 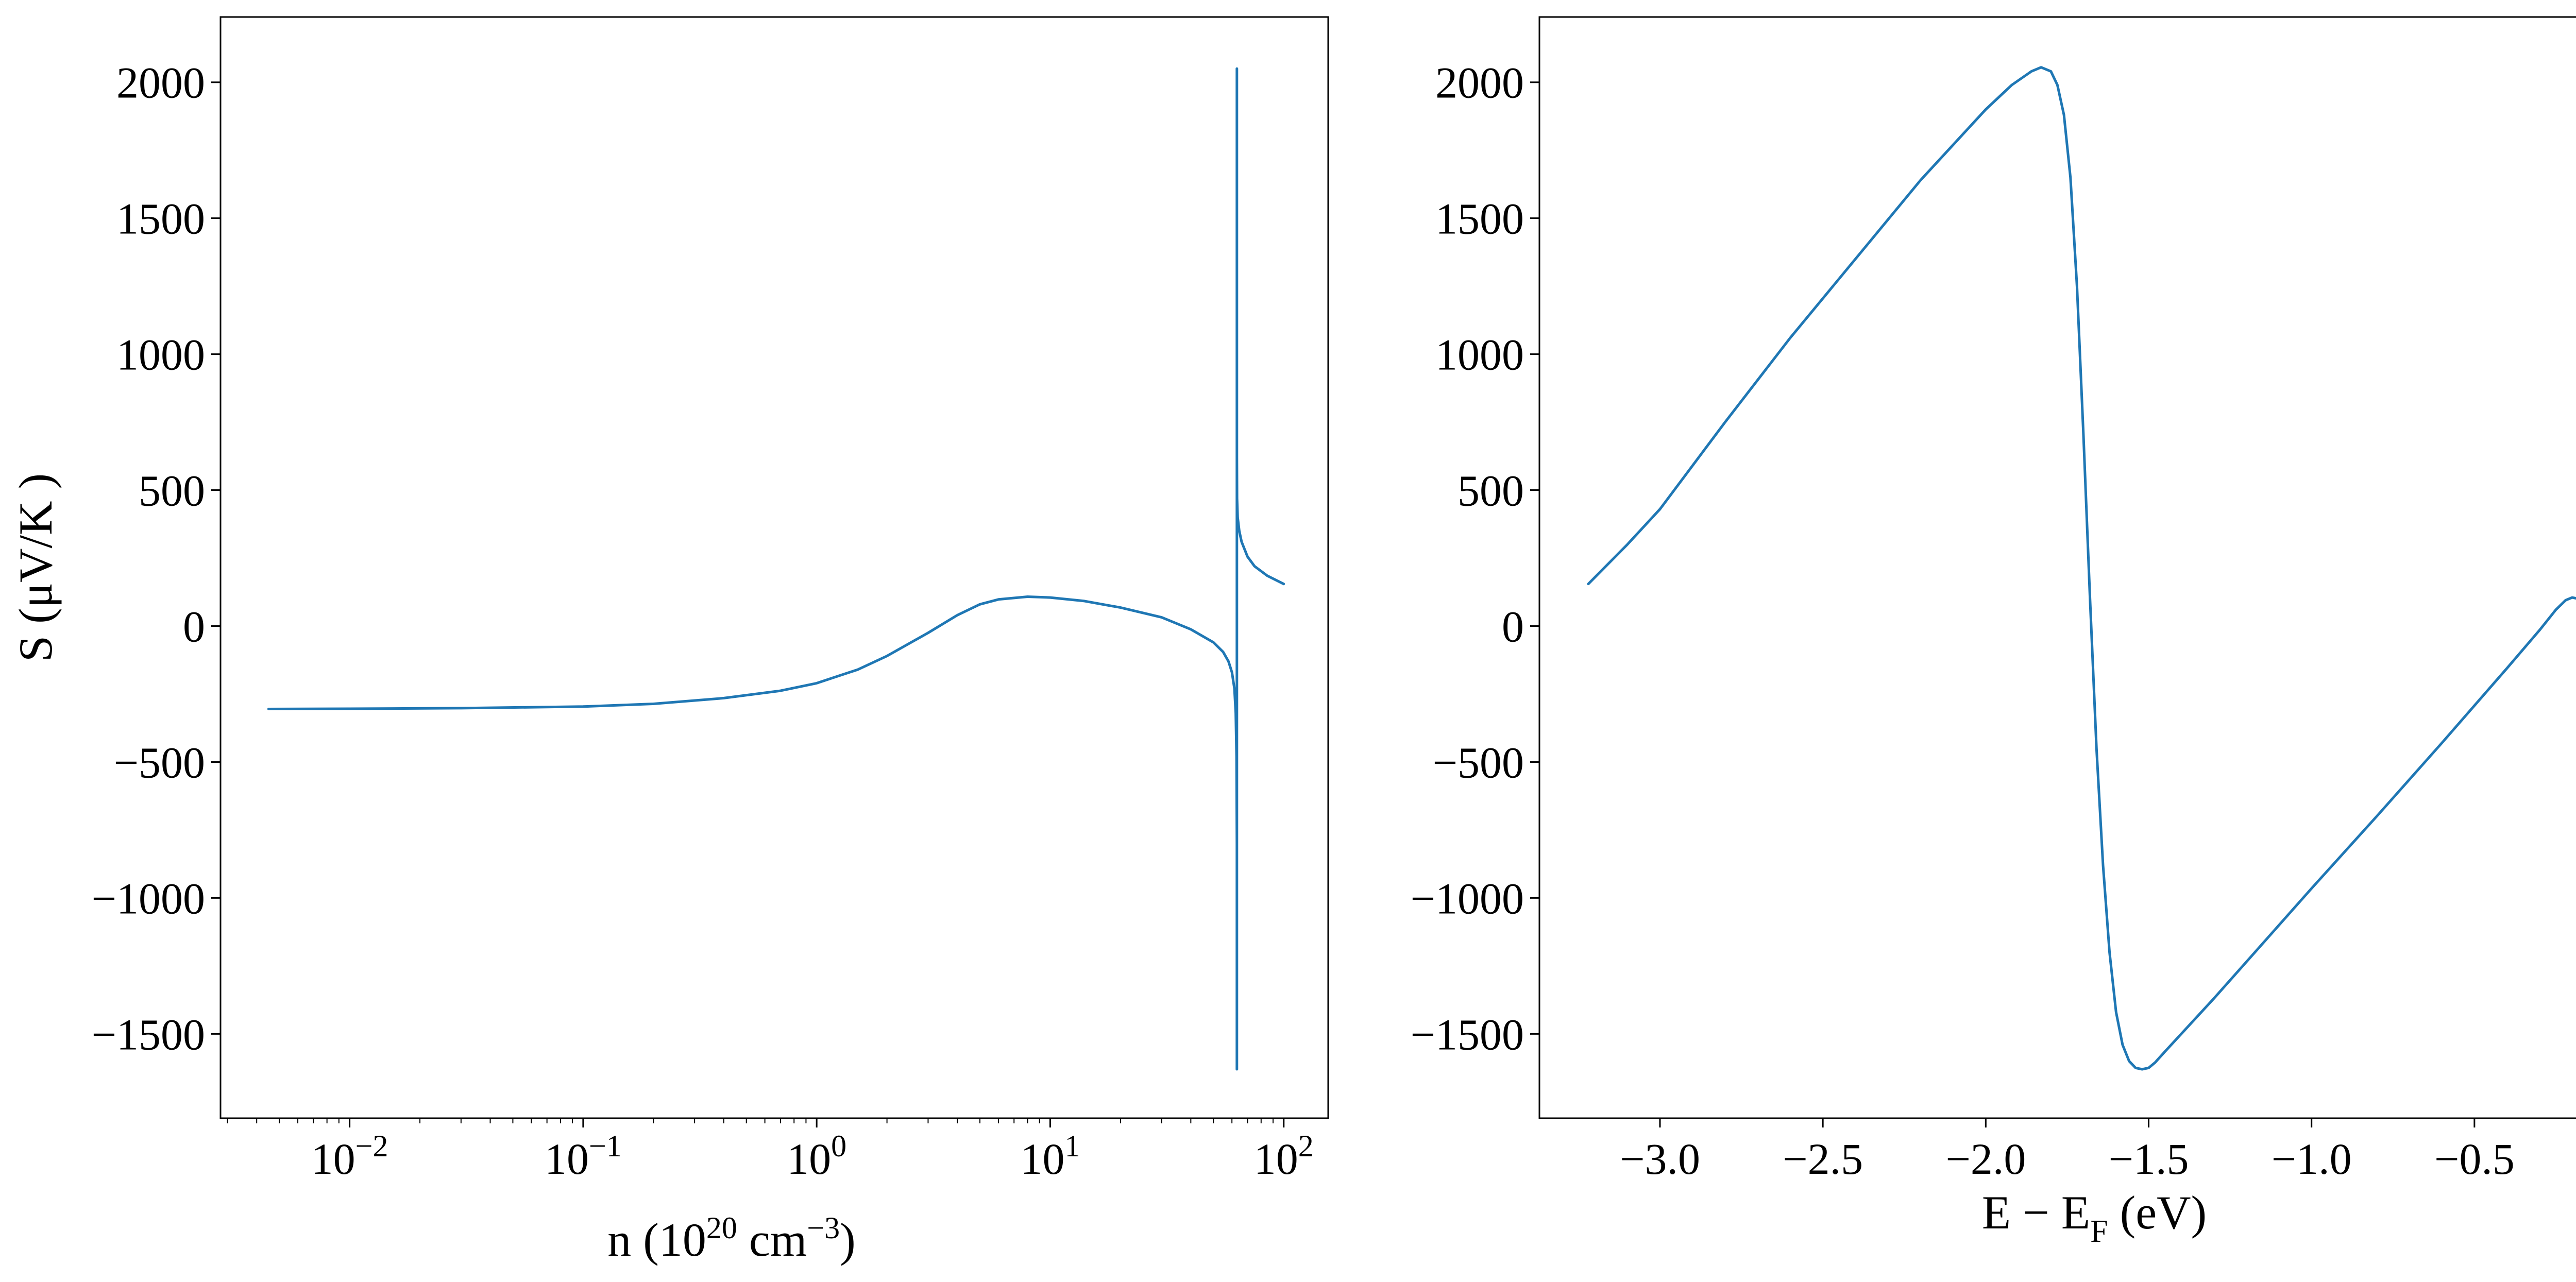 What do you see at coordinates (731, 1238) in the screenshot?
I see `left-x-axis-label: n (1020 cm−3)` at bounding box center [731, 1238].